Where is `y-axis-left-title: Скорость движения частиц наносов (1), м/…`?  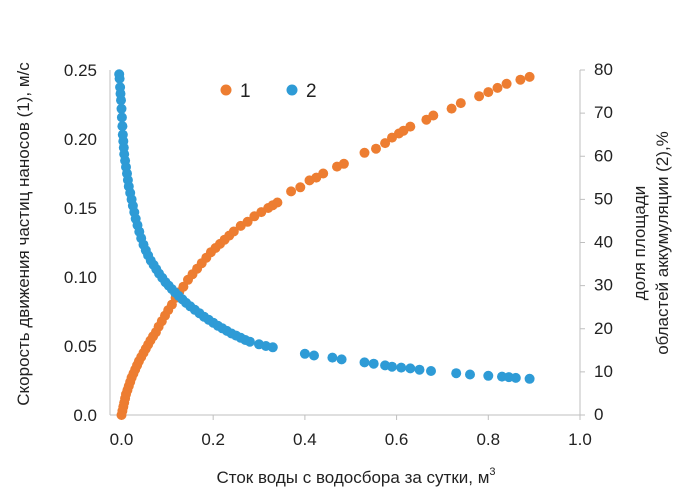
y-axis-left-title: Скорость движения частиц наносов (1), м/… is located at coordinates (23, 234).